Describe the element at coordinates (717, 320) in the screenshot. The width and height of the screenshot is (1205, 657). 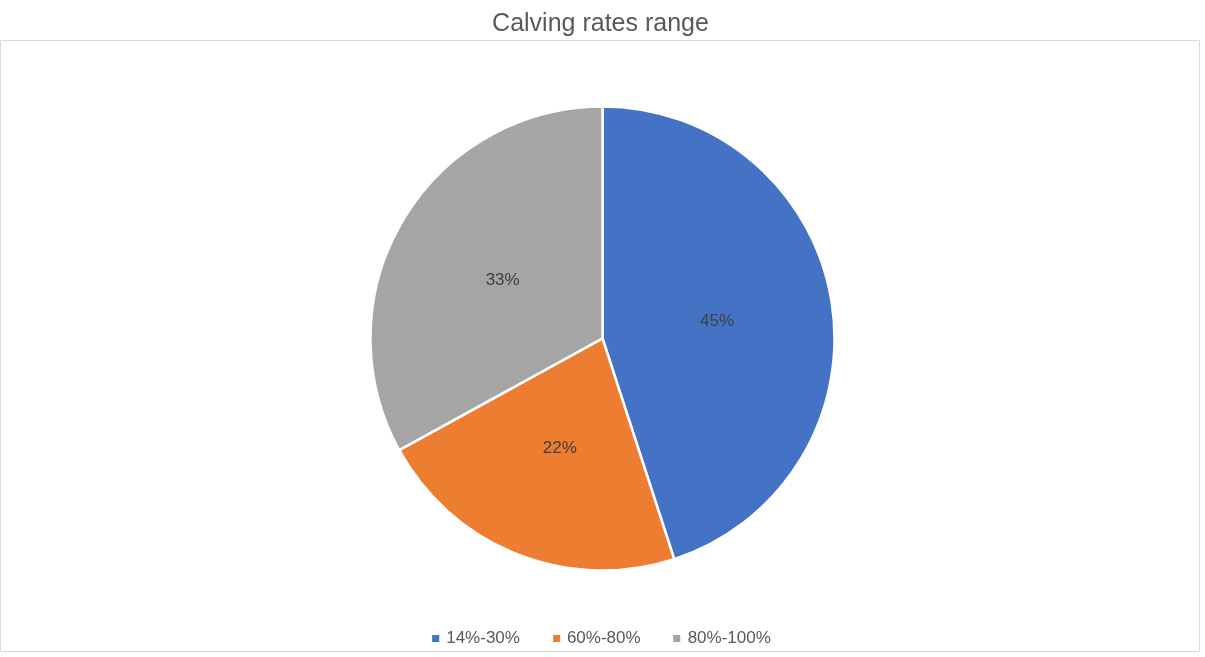
I see `data-label: 45%` at that location.